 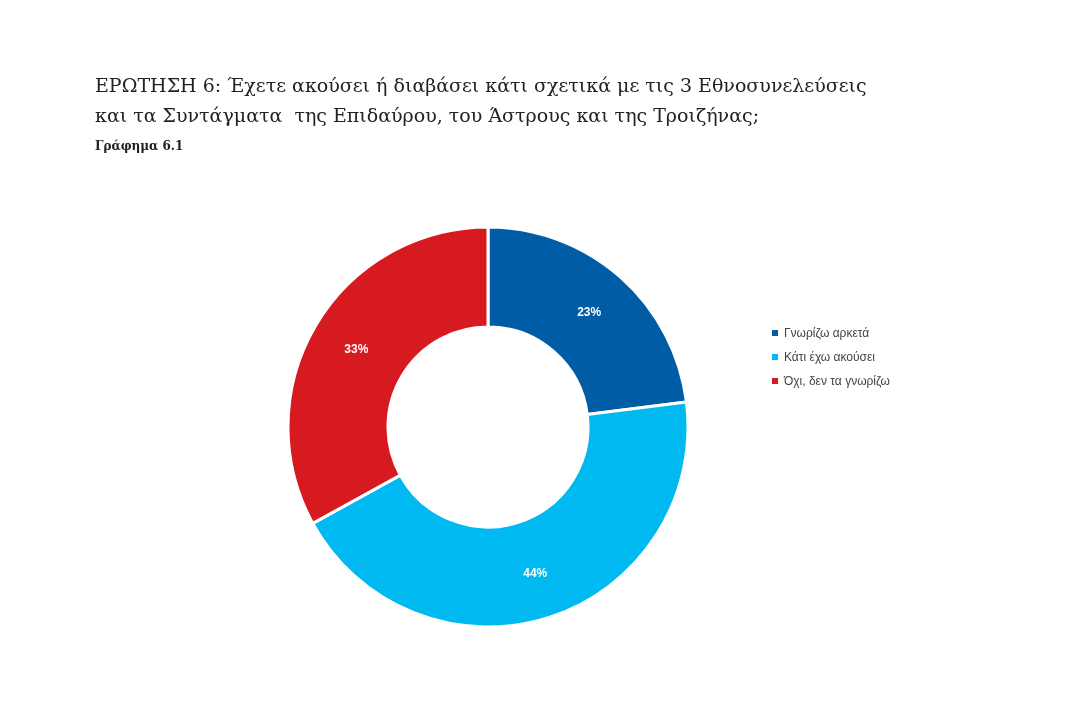 What do you see at coordinates (535, 572) in the screenshot?
I see `data-label: 44%` at bounding box center [535, 572].